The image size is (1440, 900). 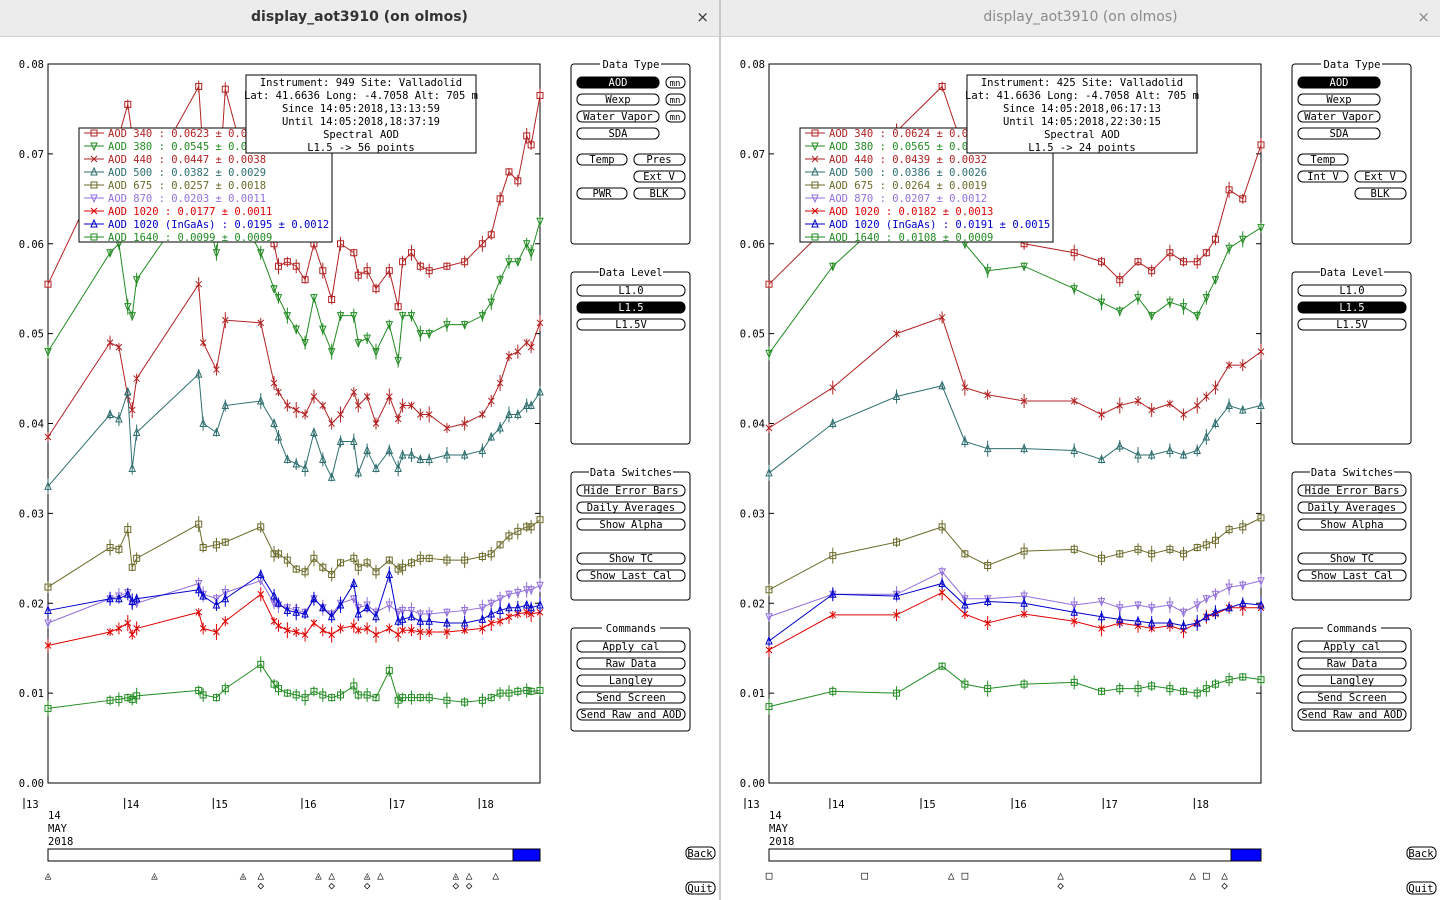 I want to click on pwr-button, so click(x=602, y=193).